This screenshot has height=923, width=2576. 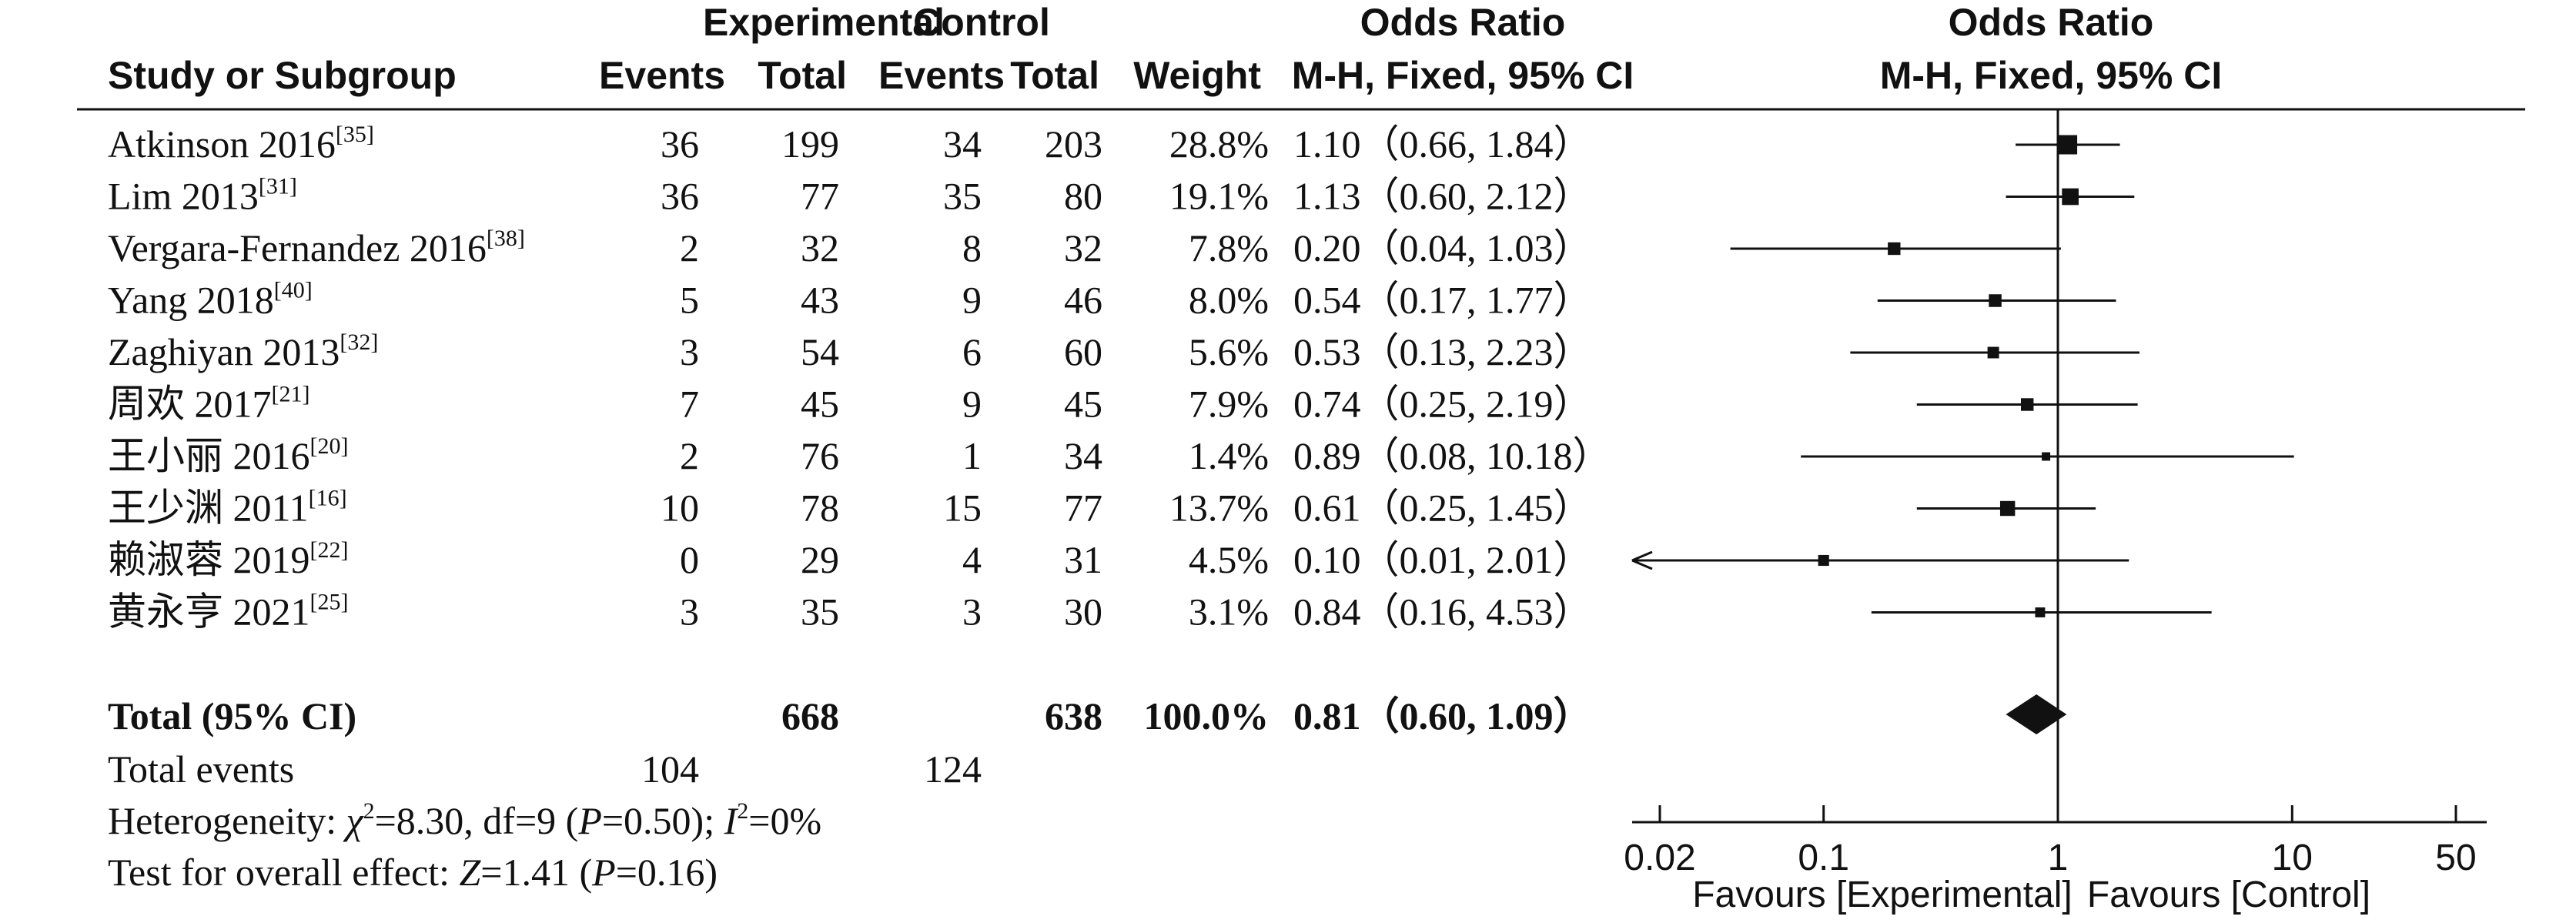 I want to click on study-ref: [40], so click(x=294, y=290).